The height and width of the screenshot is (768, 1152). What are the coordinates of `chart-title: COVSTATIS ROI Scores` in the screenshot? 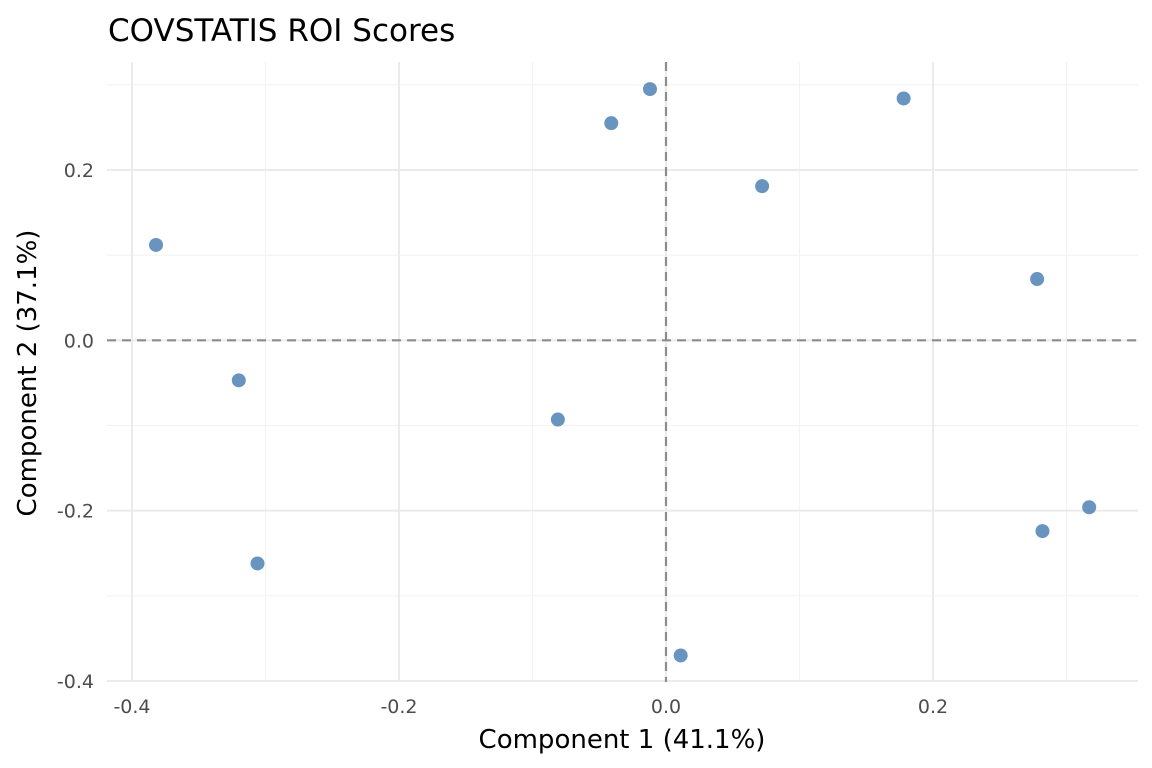 It's located at (281, 31).